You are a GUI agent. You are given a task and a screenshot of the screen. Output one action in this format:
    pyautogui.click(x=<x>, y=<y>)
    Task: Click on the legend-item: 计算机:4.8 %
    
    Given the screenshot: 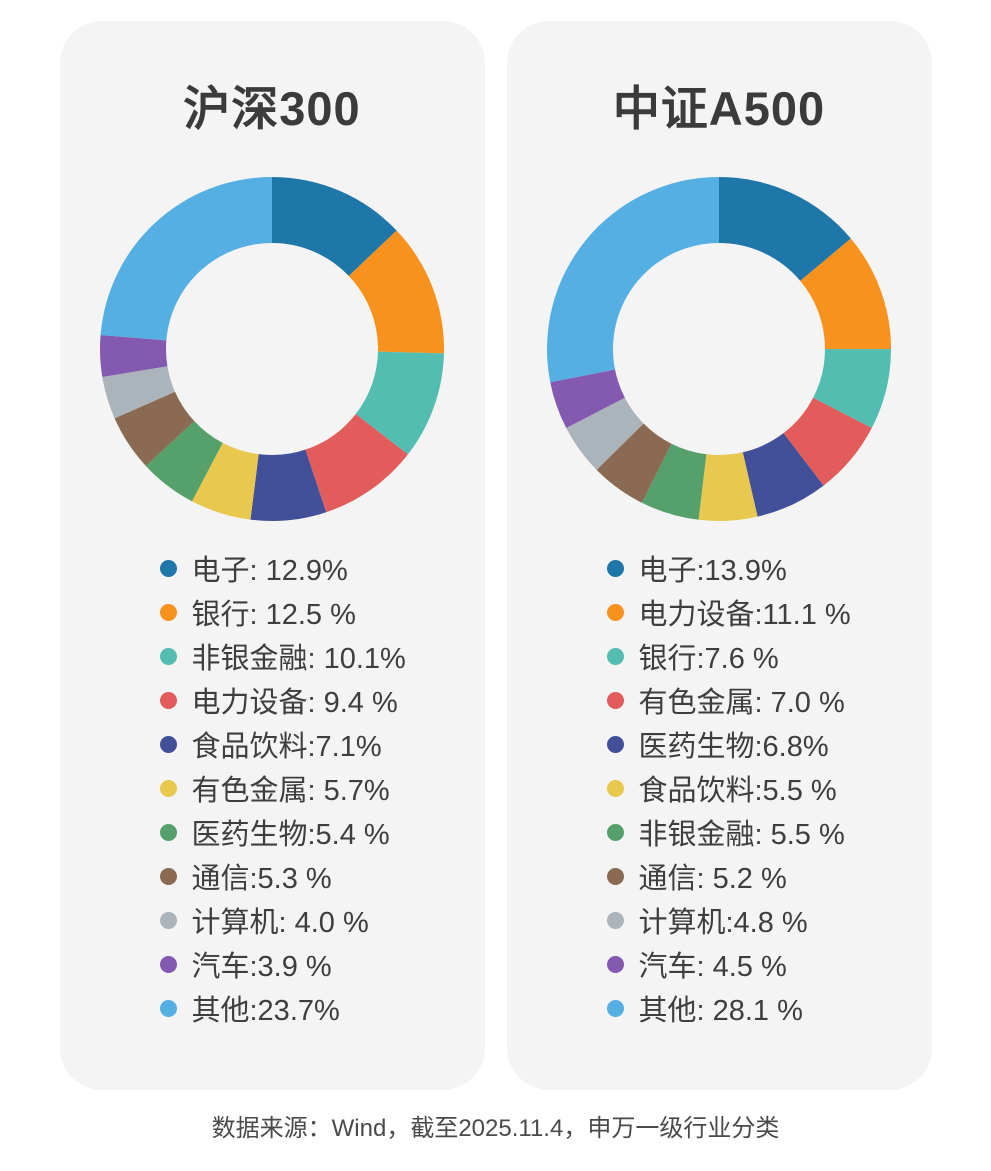 What is the action you would take?
    pyautogui.click(x=769, y=920)
    